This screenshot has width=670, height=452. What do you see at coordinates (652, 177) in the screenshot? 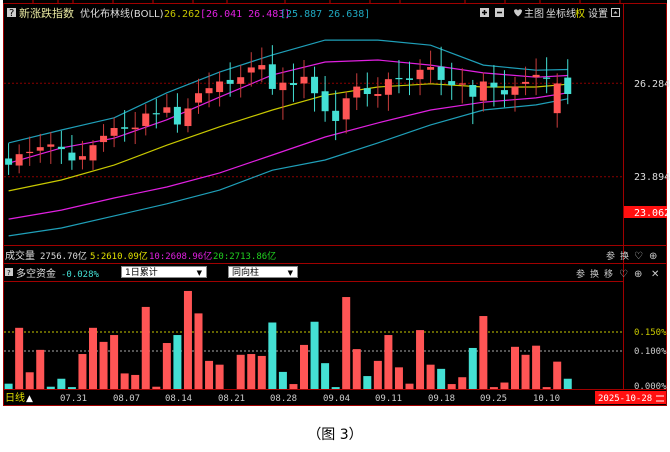
I see `price-label-low: 23.894` at bounding box center [652, 177].